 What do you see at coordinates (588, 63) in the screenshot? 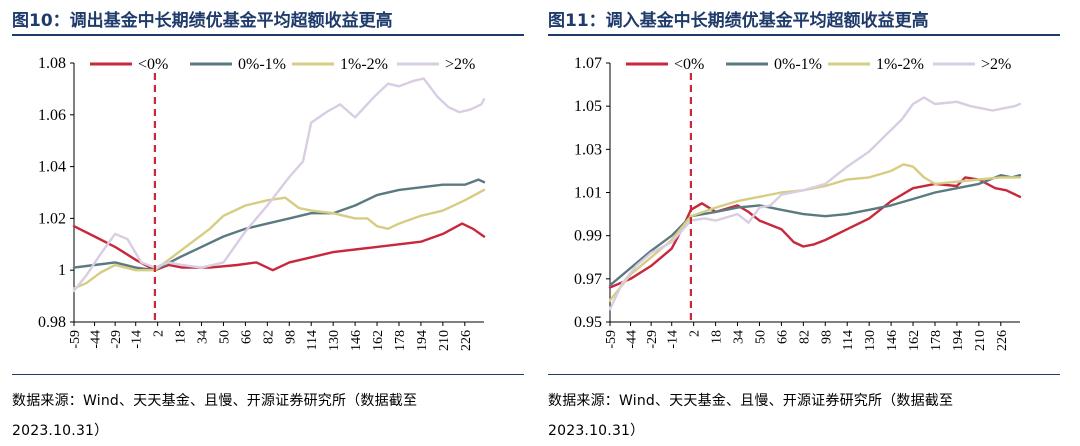
I see `y-tick-label: 1.07` at bounding box center [588, 63].